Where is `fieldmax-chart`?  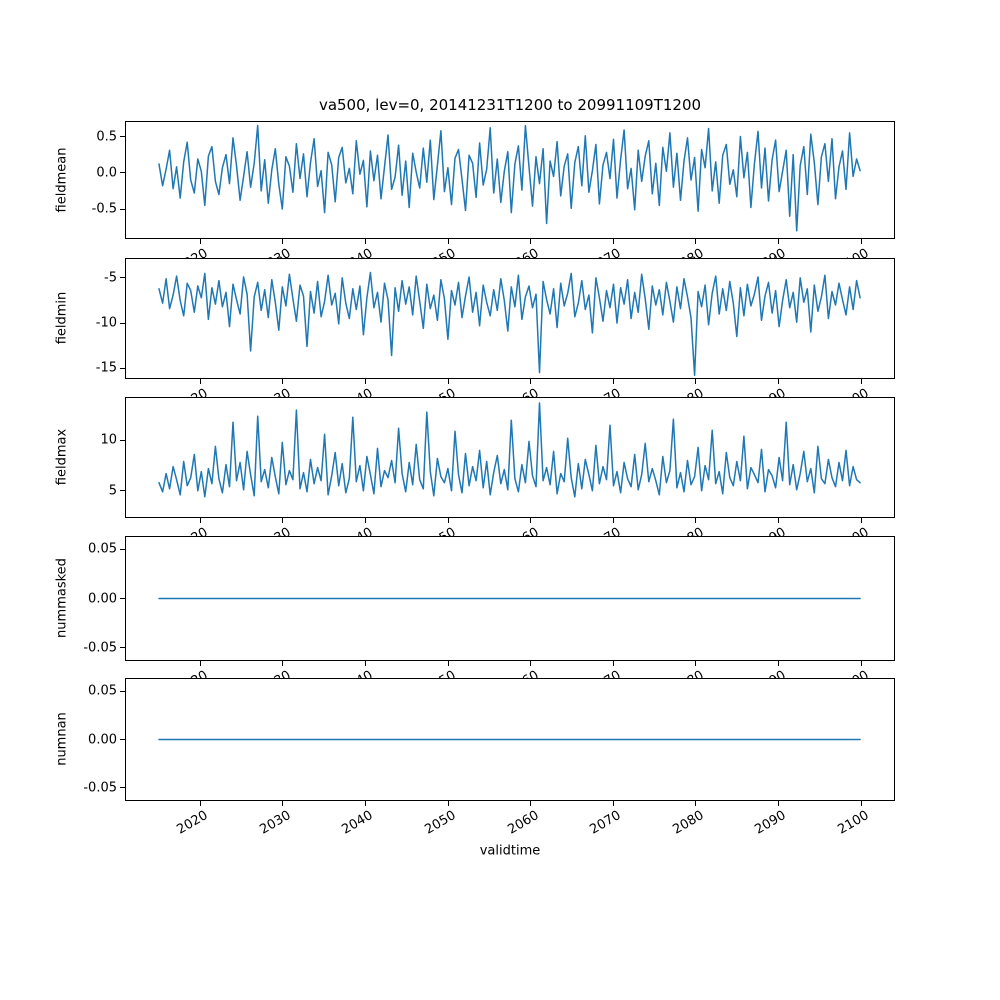
fieldmax-chart is located at coordinates (509, 450).